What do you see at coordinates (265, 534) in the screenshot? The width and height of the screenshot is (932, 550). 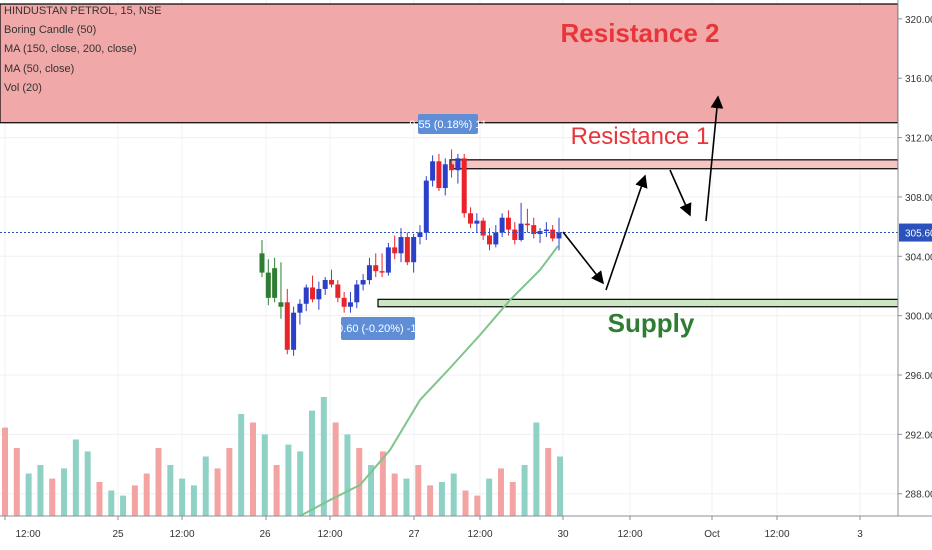 I see `time-tick-label: 26` at bounding box center [265, 534].